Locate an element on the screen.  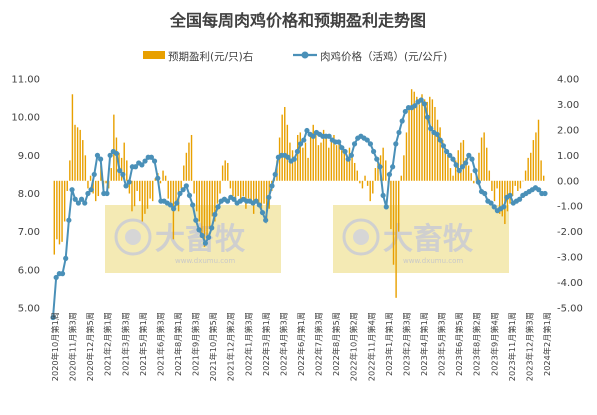
left-axis: 5.00 6.00 7.00 8.00 9.00 10.00 11.00 is located at coordinates (25, 195).